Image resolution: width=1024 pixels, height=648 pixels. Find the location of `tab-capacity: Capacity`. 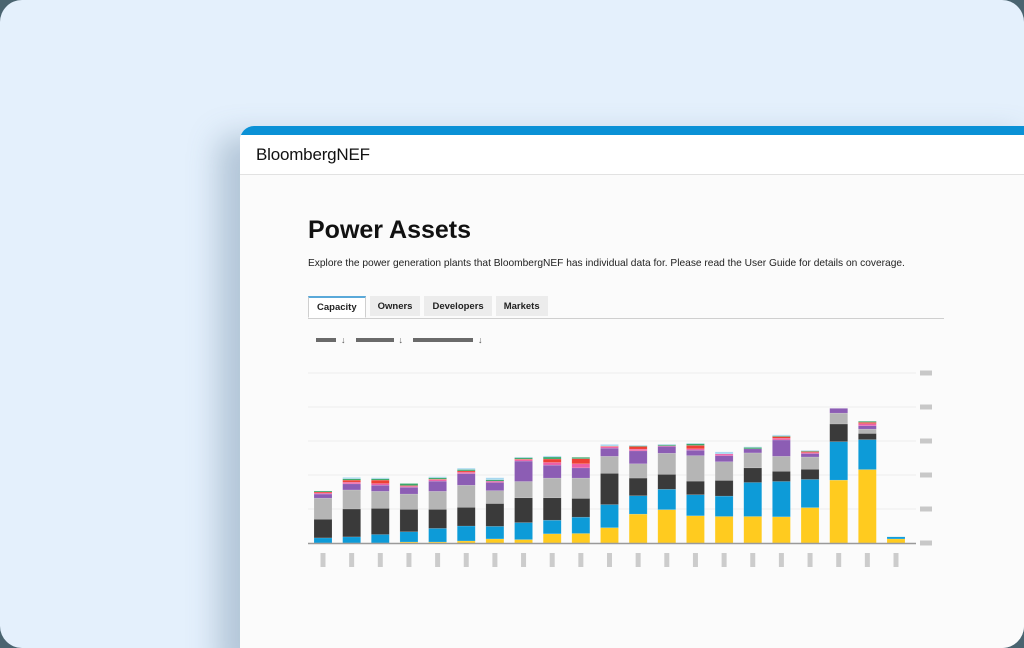

tab-capacity: Capacity is located at coordinates (337, 307).